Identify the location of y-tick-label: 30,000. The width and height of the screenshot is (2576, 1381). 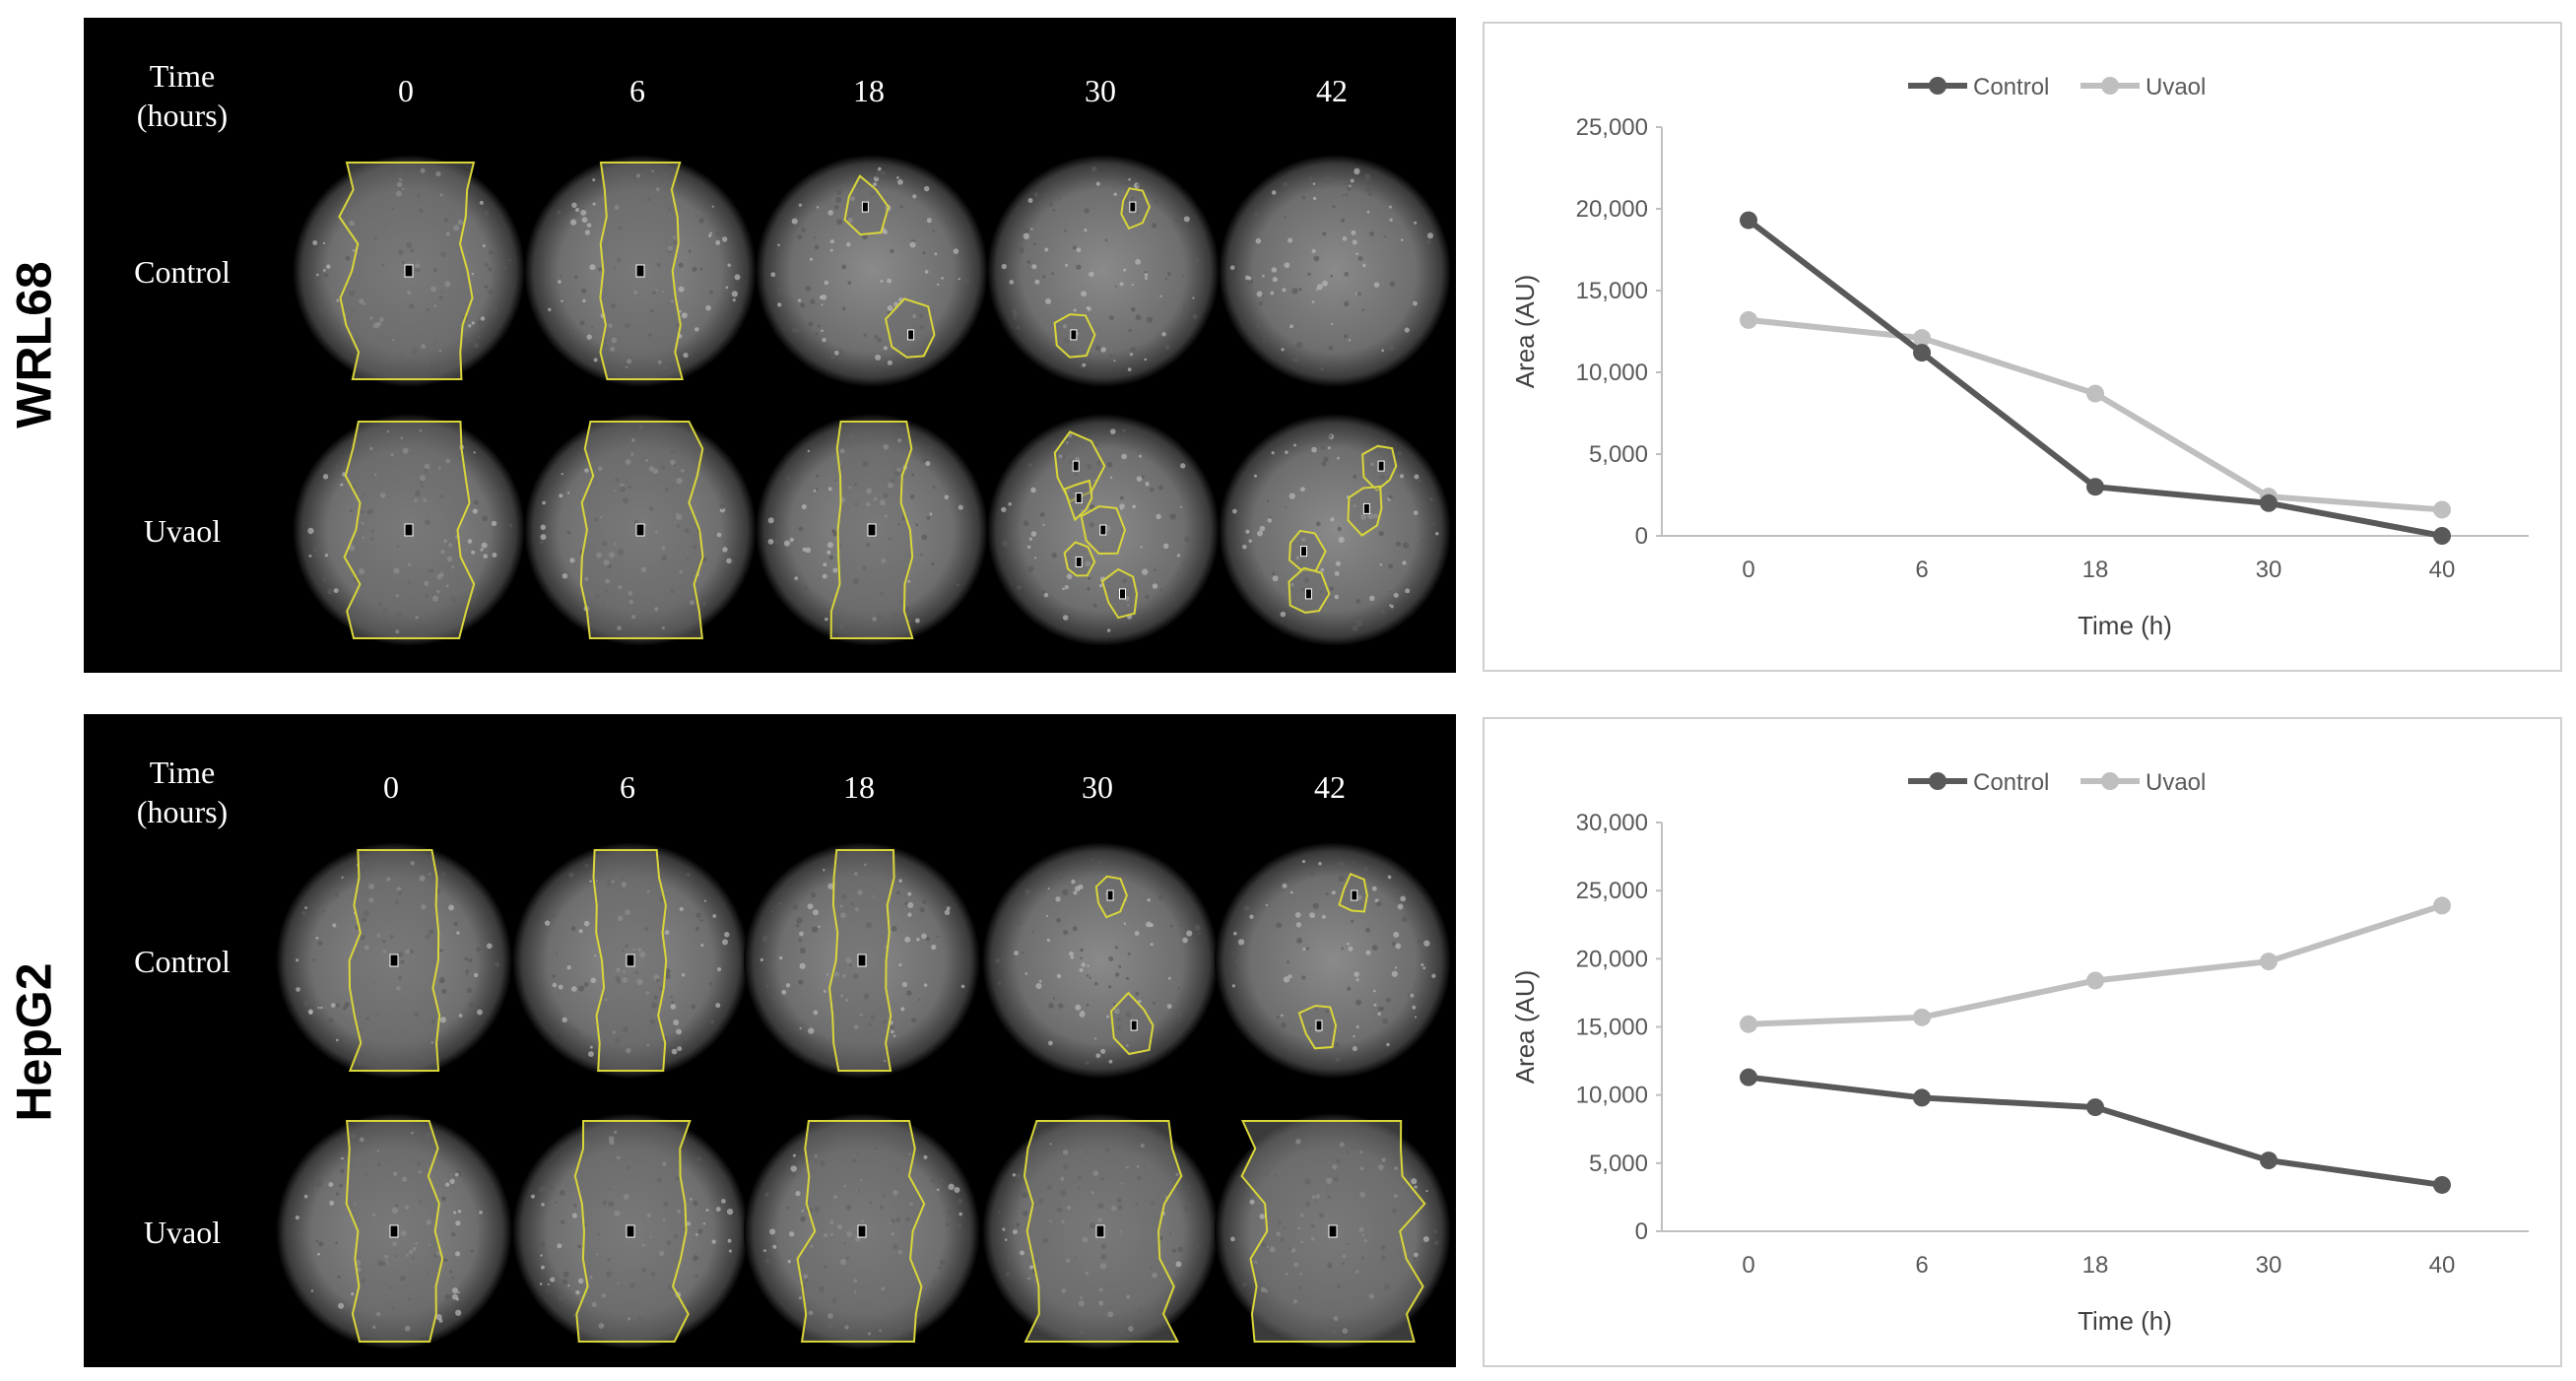
(1612, 823).